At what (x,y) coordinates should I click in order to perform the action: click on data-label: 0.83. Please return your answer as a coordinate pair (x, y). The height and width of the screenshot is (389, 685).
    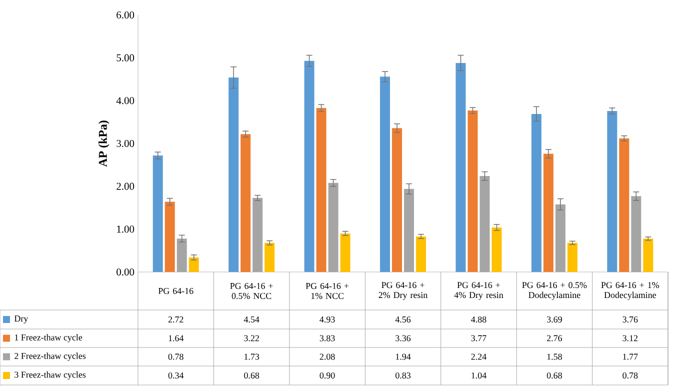
    Looking at the image, I should click on (403, 375).